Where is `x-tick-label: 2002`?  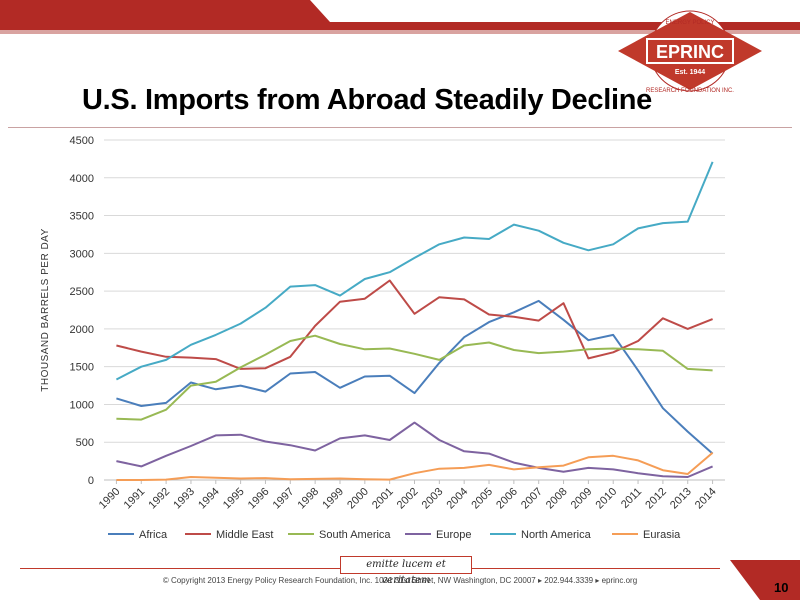
x-tick-label: 2002 is located at coordinates (408, 499).